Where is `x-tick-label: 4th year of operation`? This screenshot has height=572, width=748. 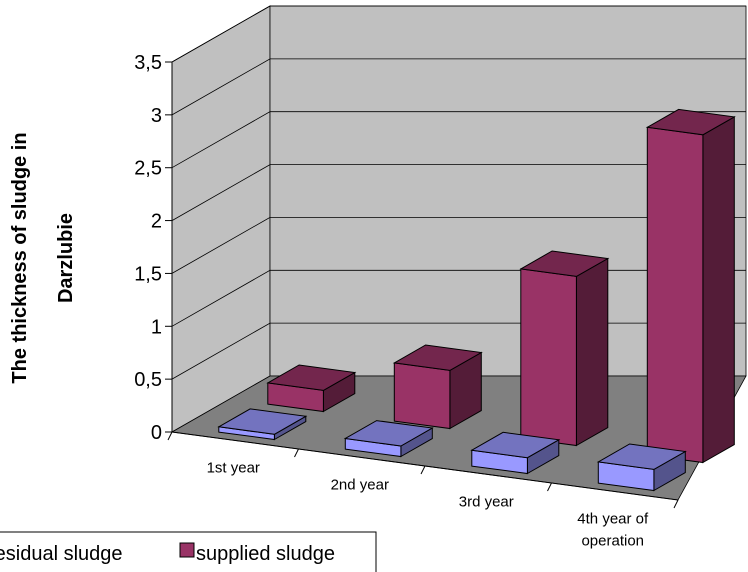 x-tick-label: 4th year of operation is located at coordinates (613, 530).